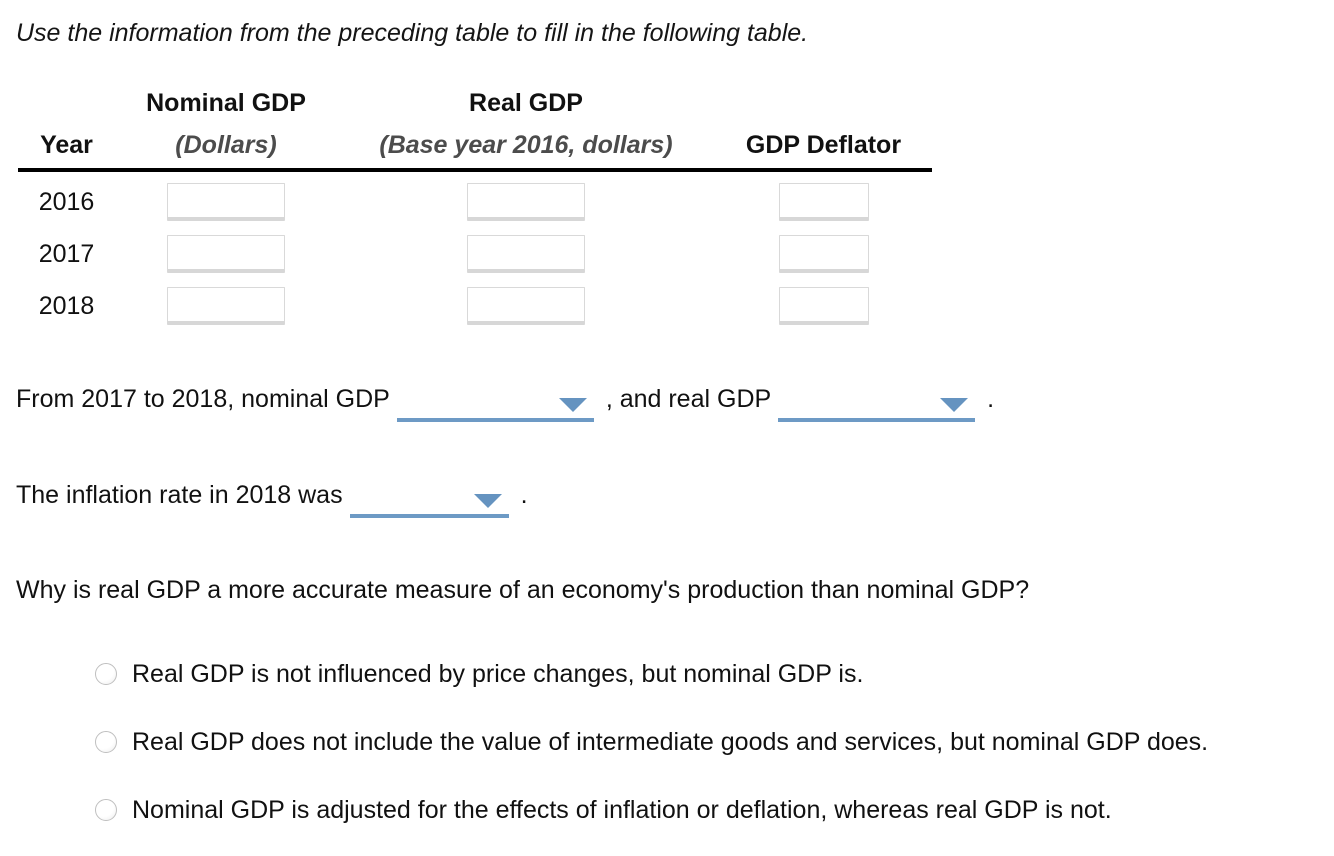 Image resolution: width=1334 pixels, height=856 pixels. Describe the element at coordinates (66, 305) in the screenshot. I see `year-label: 2018` at that location.